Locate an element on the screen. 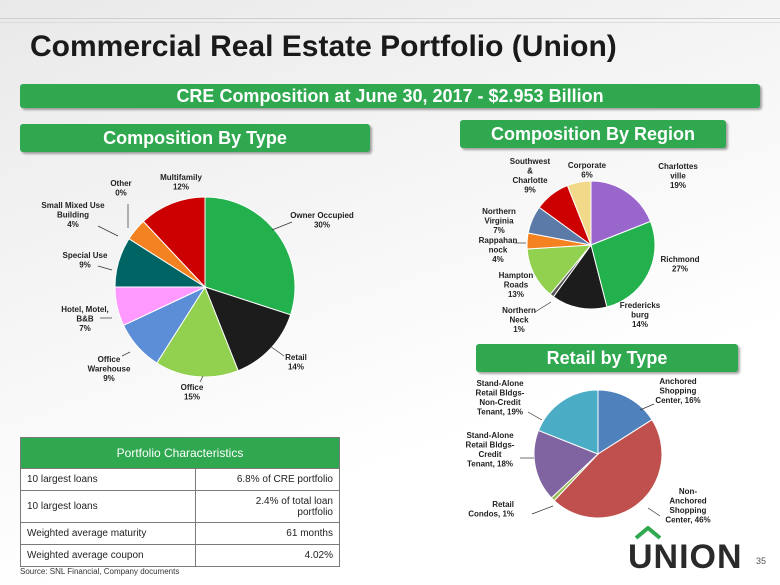  table-cell-label: Weighted average maturity is located at coordinates (108, 533).